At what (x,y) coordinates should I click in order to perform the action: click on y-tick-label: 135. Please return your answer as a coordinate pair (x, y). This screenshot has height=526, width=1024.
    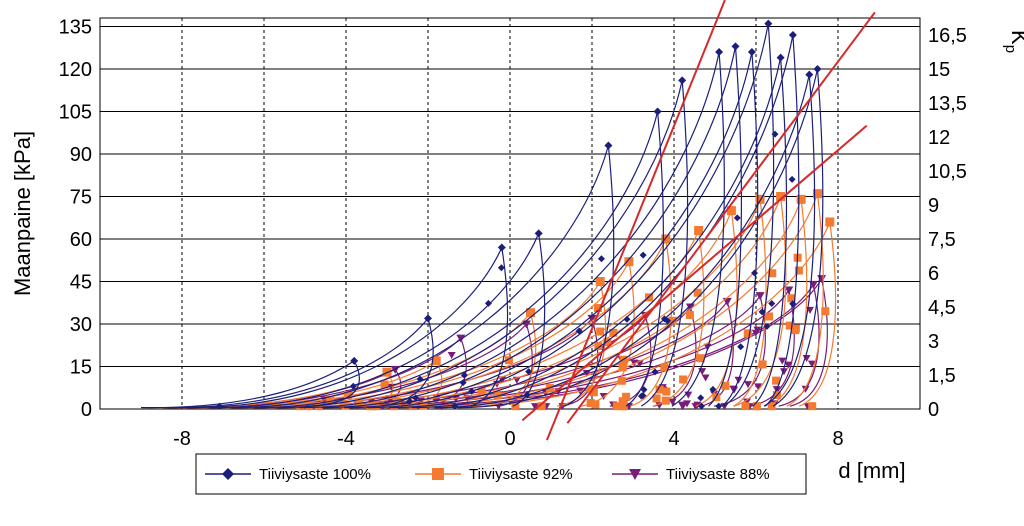
    Looking at the image, I should click on (75, 28).